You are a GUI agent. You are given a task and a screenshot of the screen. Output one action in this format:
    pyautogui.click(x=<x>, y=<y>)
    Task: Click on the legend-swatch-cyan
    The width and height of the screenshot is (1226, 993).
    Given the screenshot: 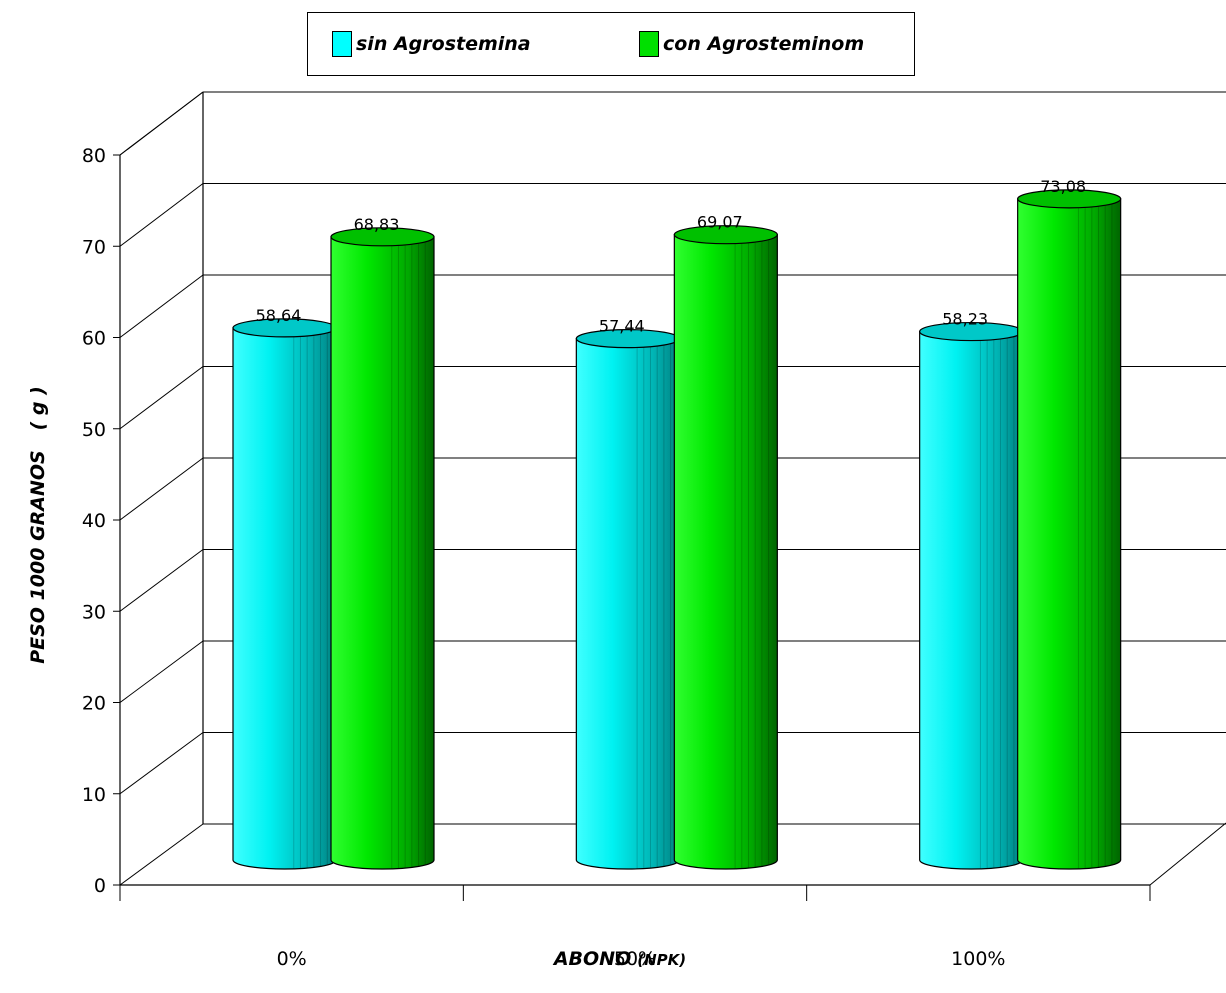 What is the action you would take?
    pyautogui.click(x=342, y=44)
    